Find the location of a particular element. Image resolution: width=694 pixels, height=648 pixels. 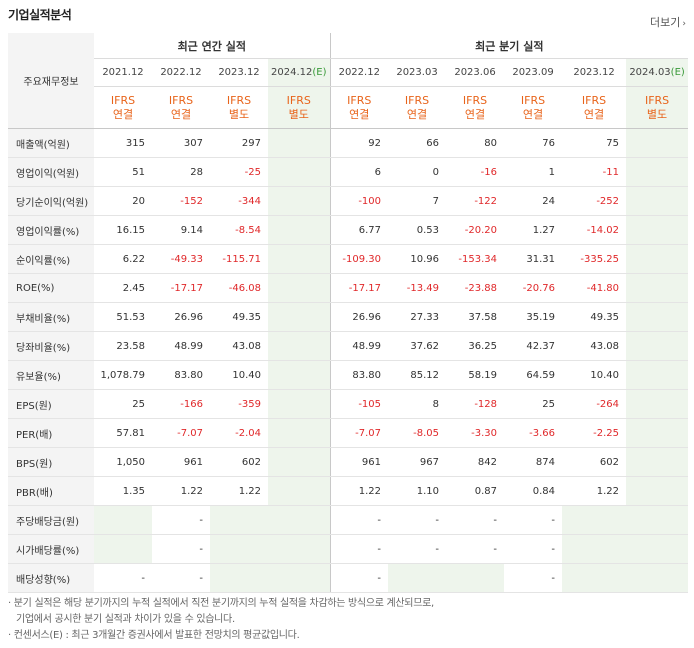

row-label: EPS(원) is located at coordinates (51, 404).